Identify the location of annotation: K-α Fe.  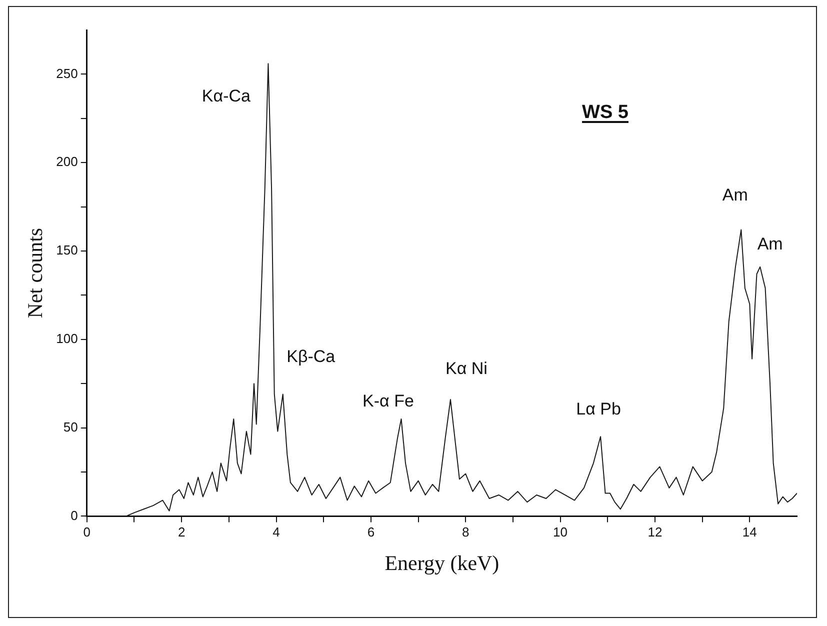
(388, 401).